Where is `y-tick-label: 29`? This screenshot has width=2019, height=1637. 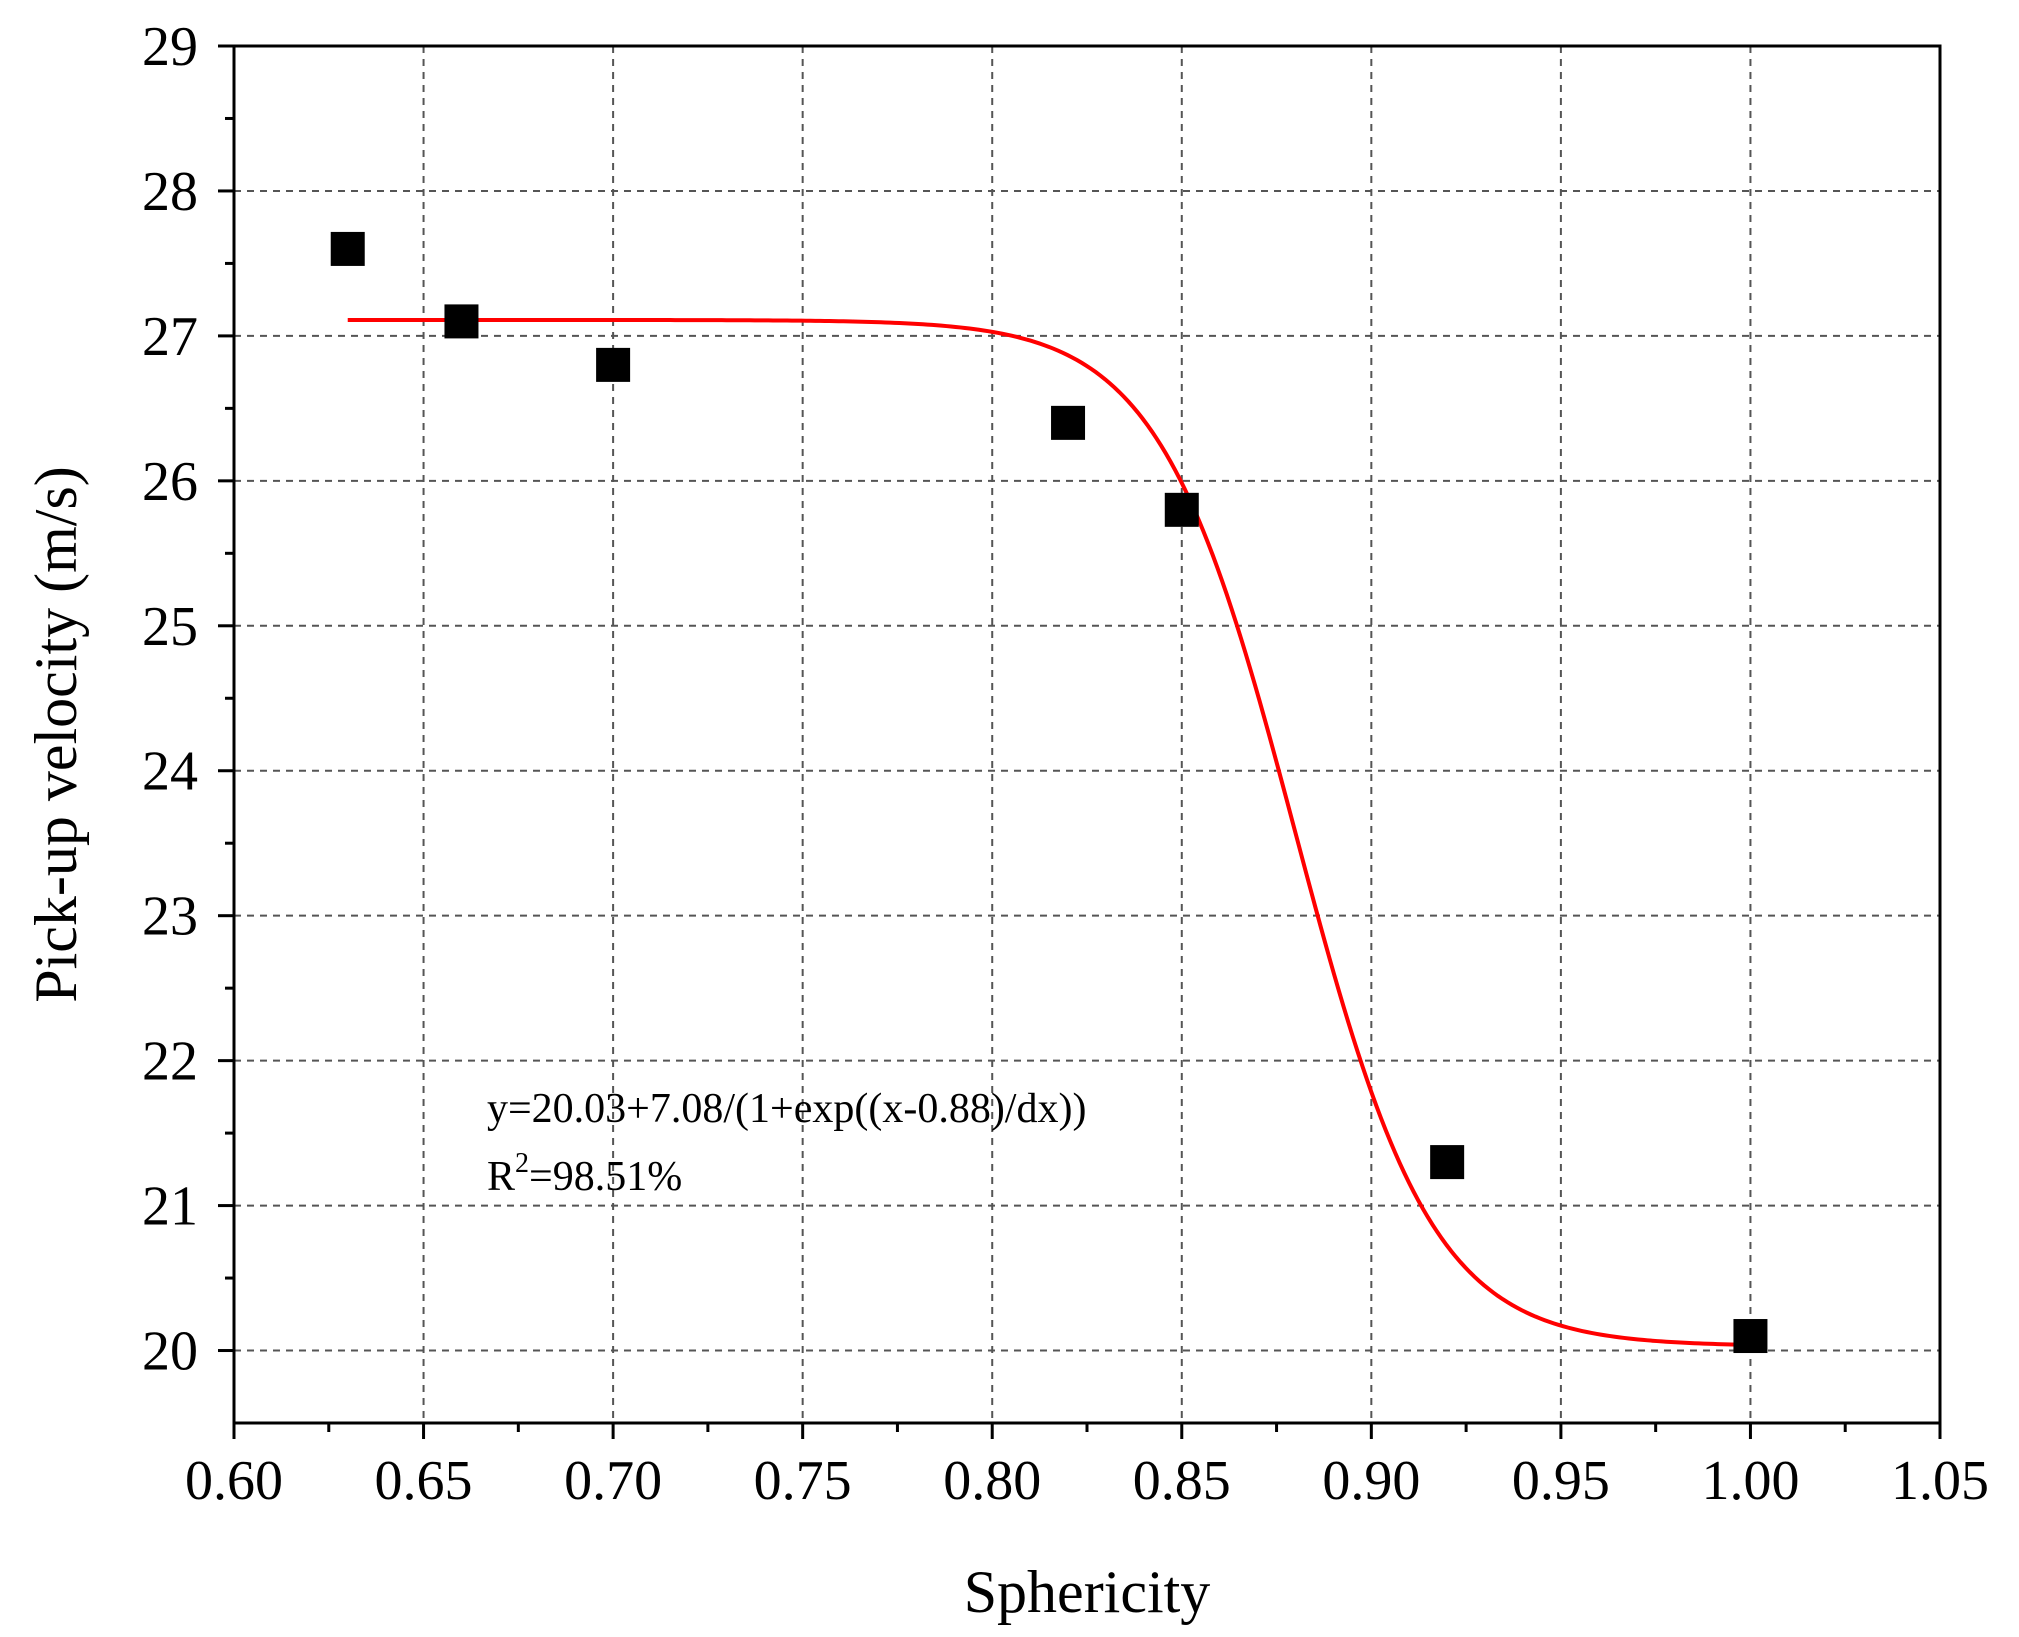 y-tick-label: 29 is located at coordinates (170, 47).